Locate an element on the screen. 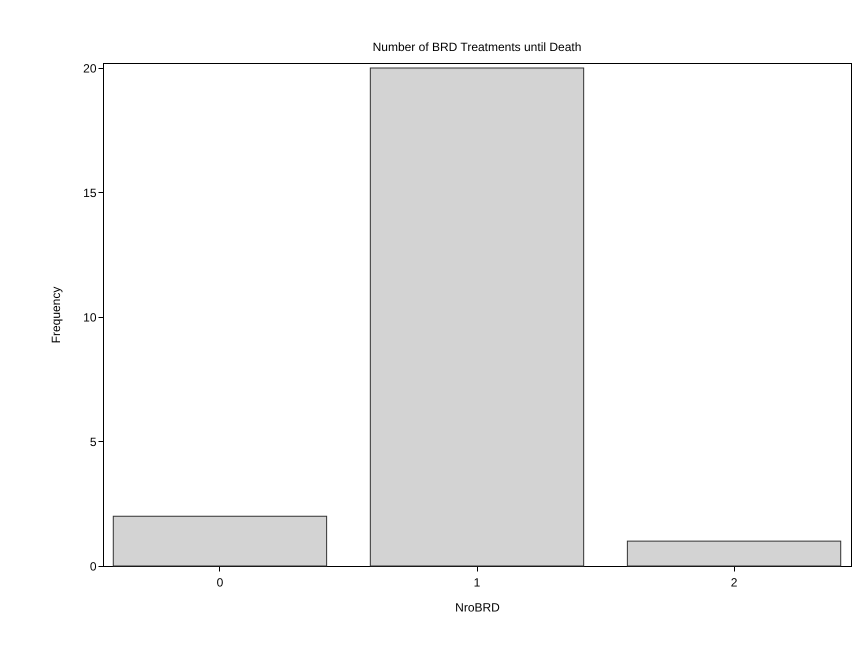 This screenshot has width=861, height=653. x-tick-label: 0 is located at coordinates (220, 583).